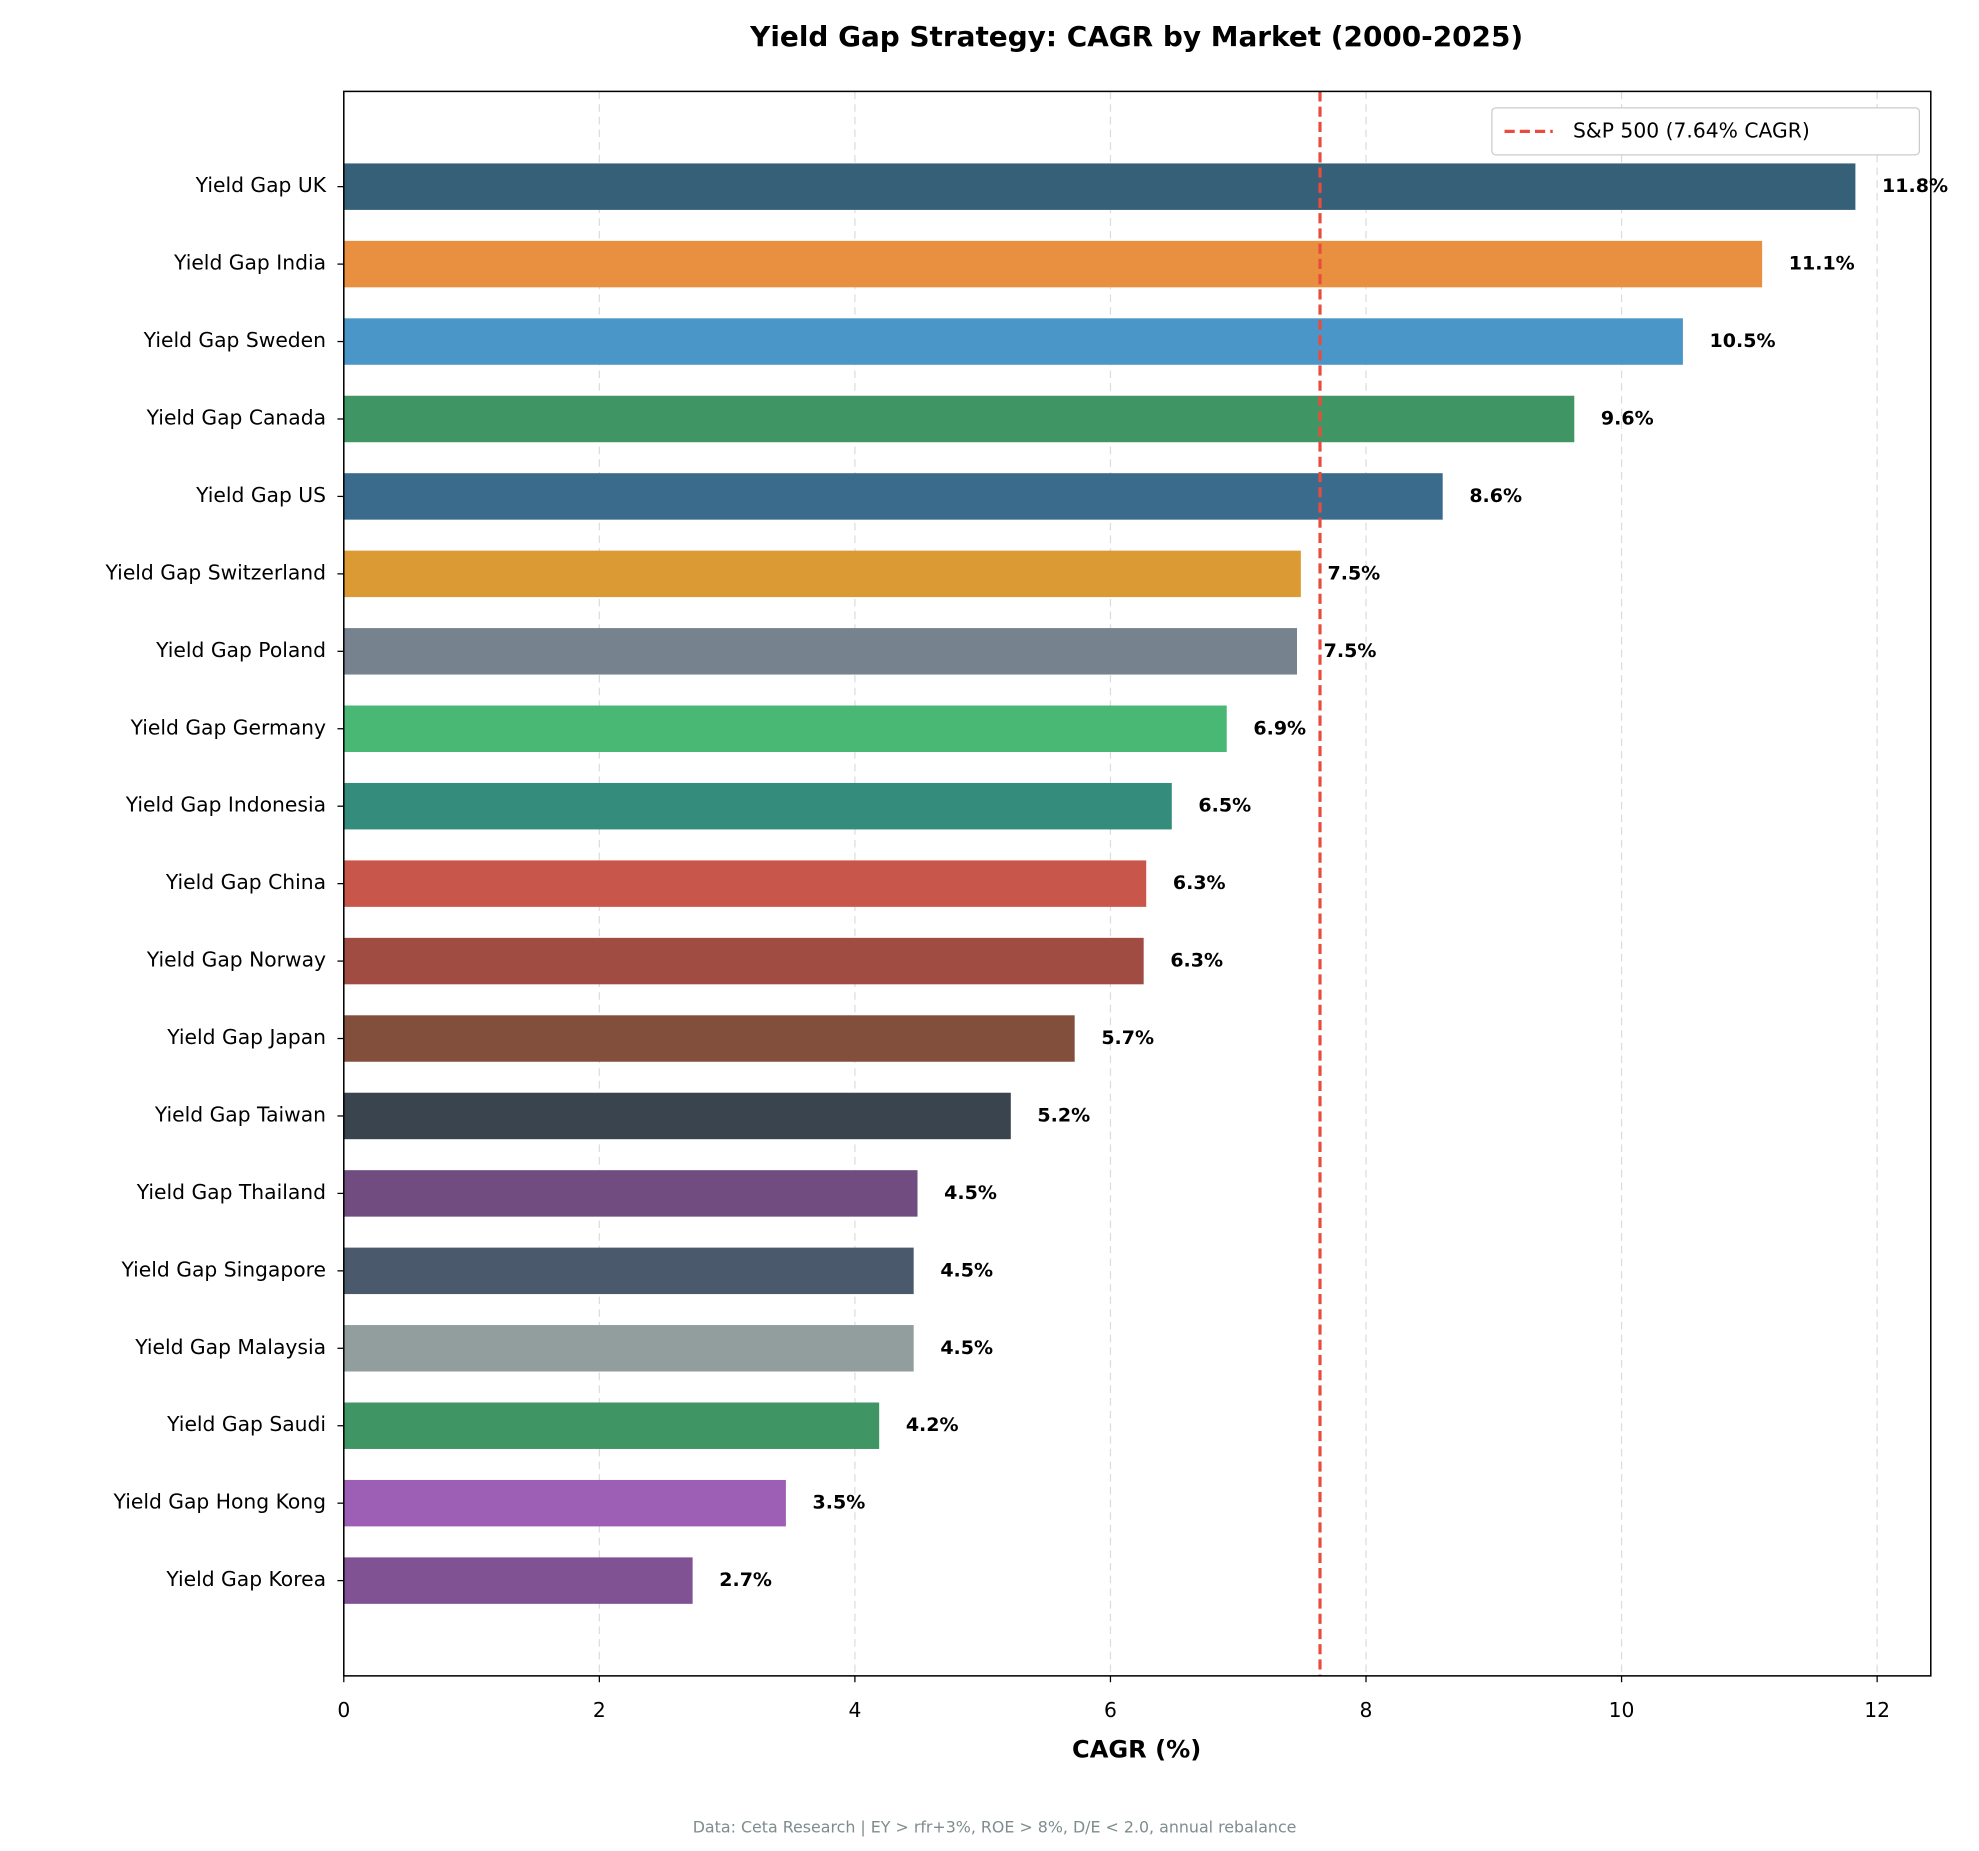  What do you see at coordinates (240, 1114) in the screenshot?
I see `y-tick-label: Yield Gap Taiwan` at bounding box center [240, 1114].